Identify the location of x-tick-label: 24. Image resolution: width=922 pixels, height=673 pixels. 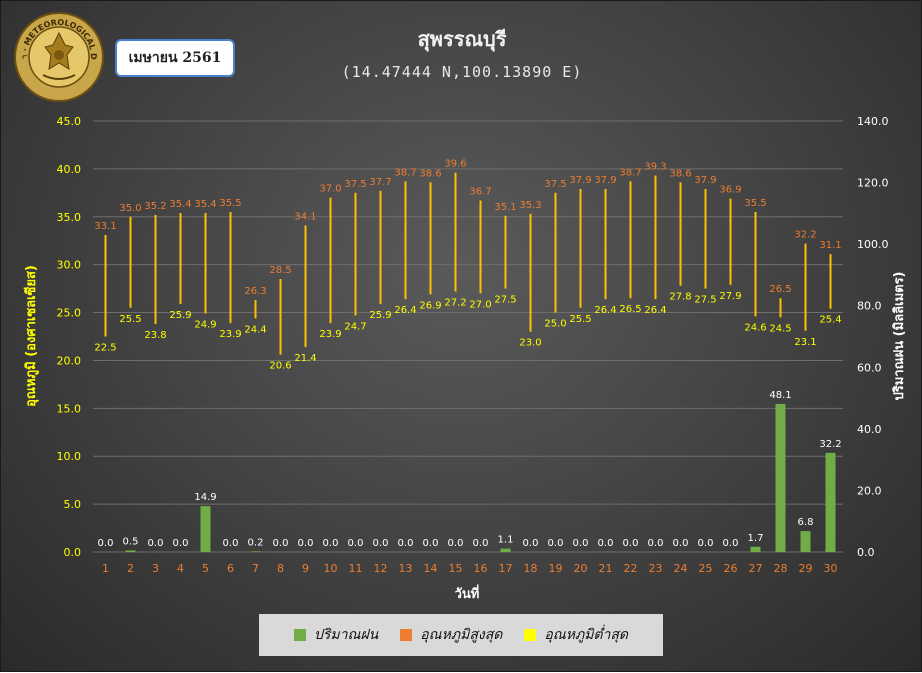
(681, 568).